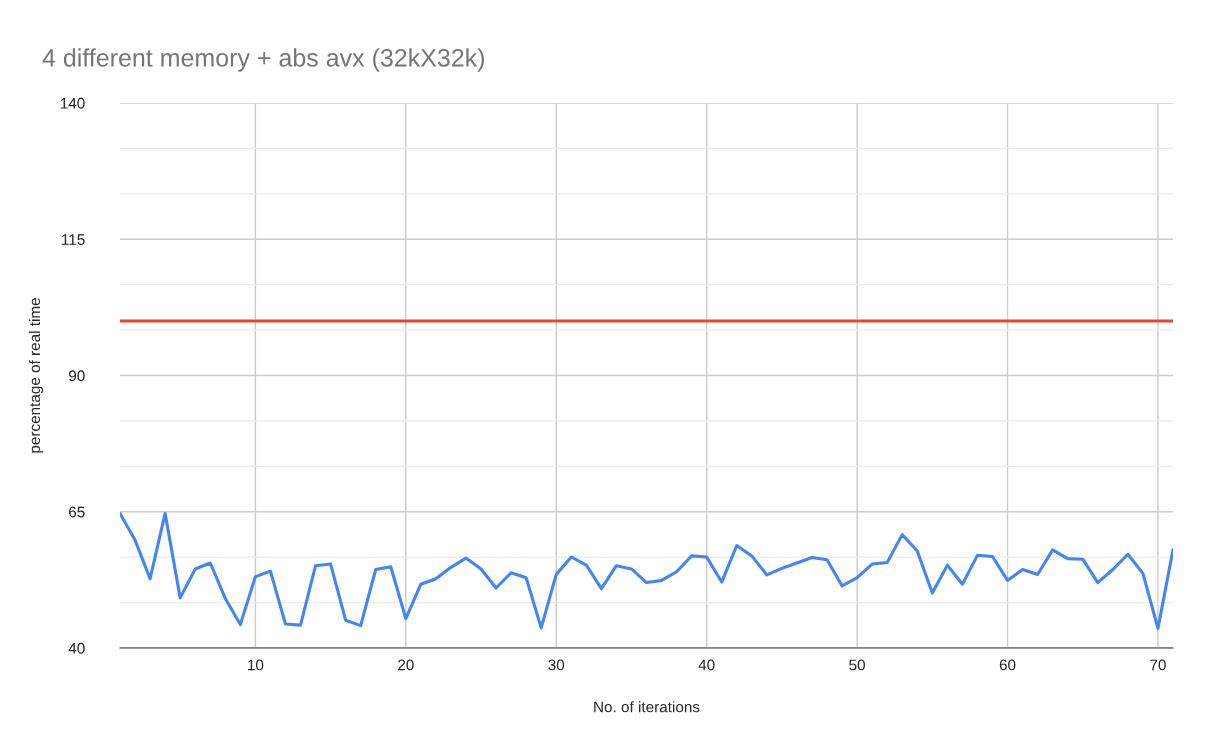 This screenshot has width=1210, height=749. Describe the element at coordinates (76, 648) in the screenshot. I see `y-tick-label: 40` at that location.